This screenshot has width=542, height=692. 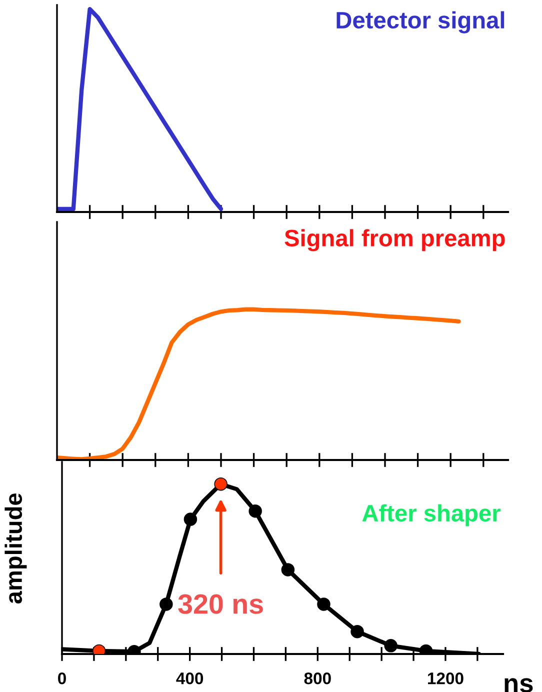 I want to click on x-tick-label: 400, so click(x=190, y=678).